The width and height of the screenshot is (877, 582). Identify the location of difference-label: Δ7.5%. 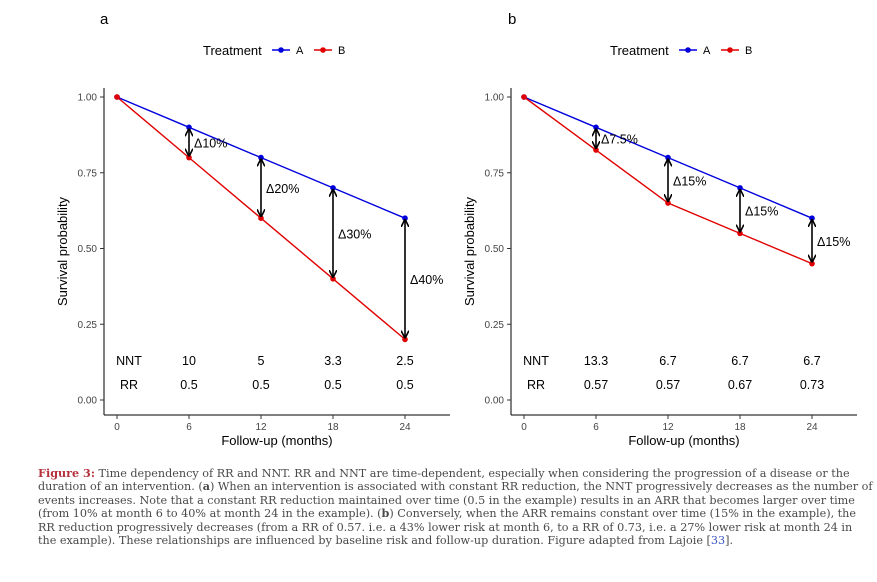
(619, 140).